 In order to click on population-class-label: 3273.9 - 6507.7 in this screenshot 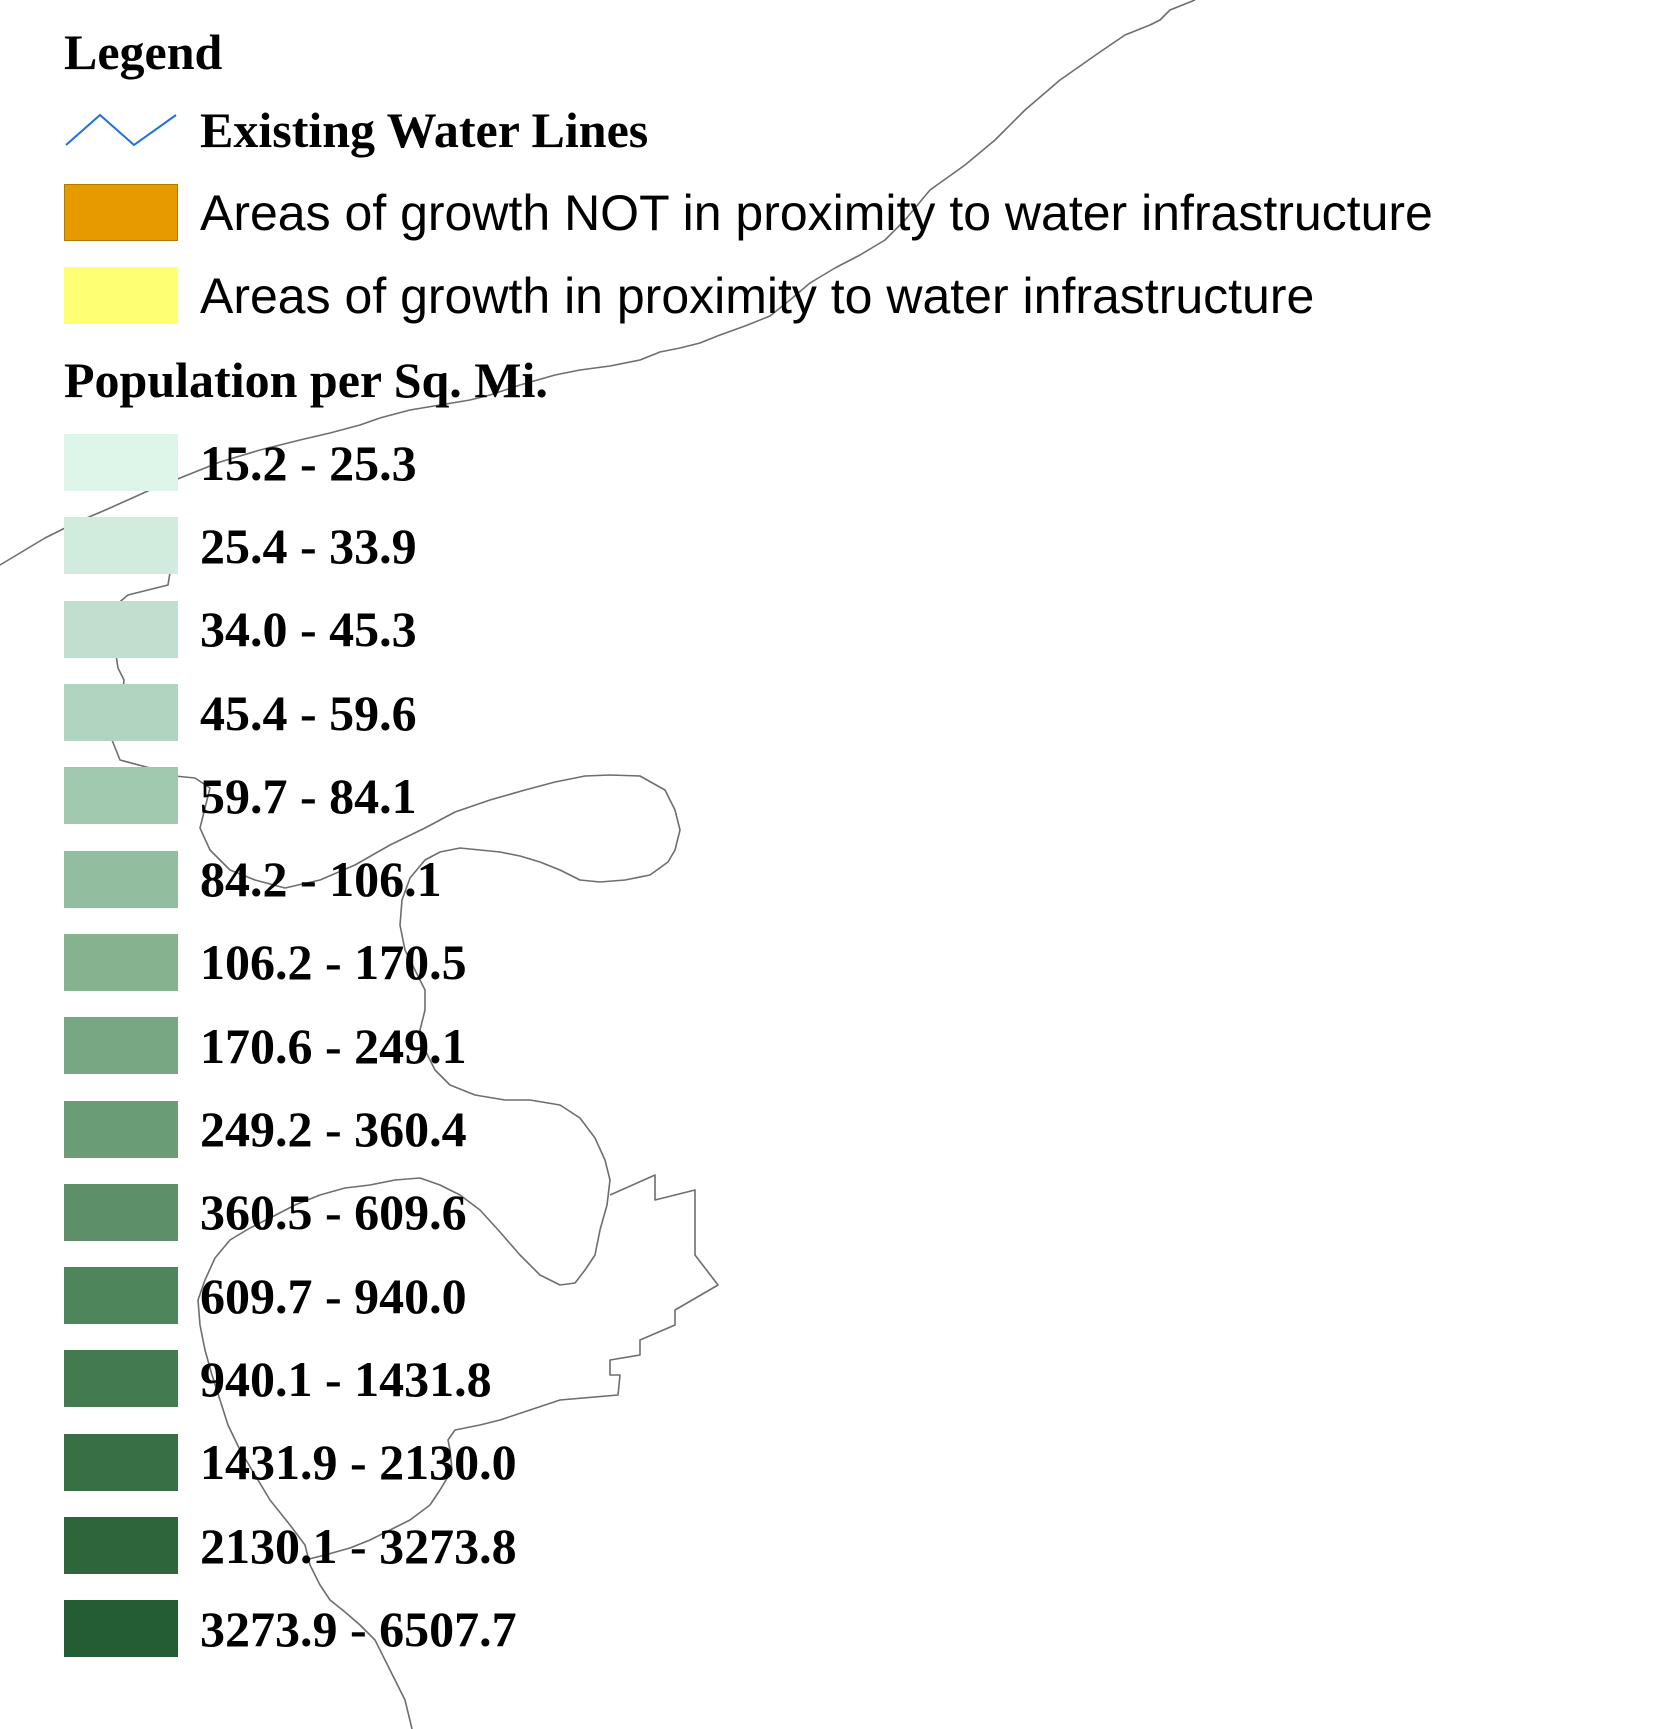, I will do `click(358, 1628)`.